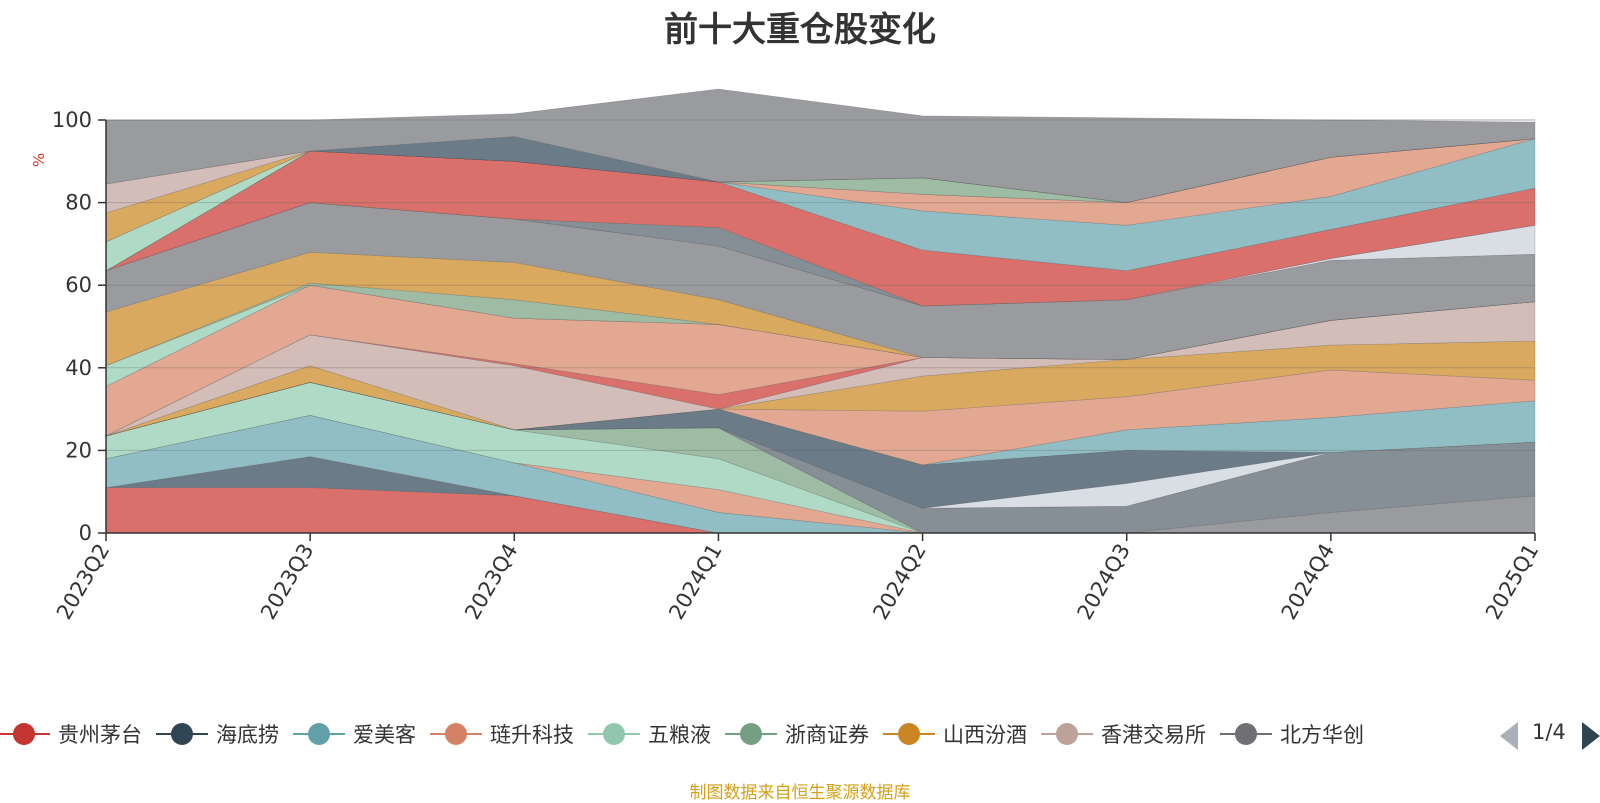 The image size is (1600, 803). I want to click on legend-pager: 1/4, so click(1550, 734).